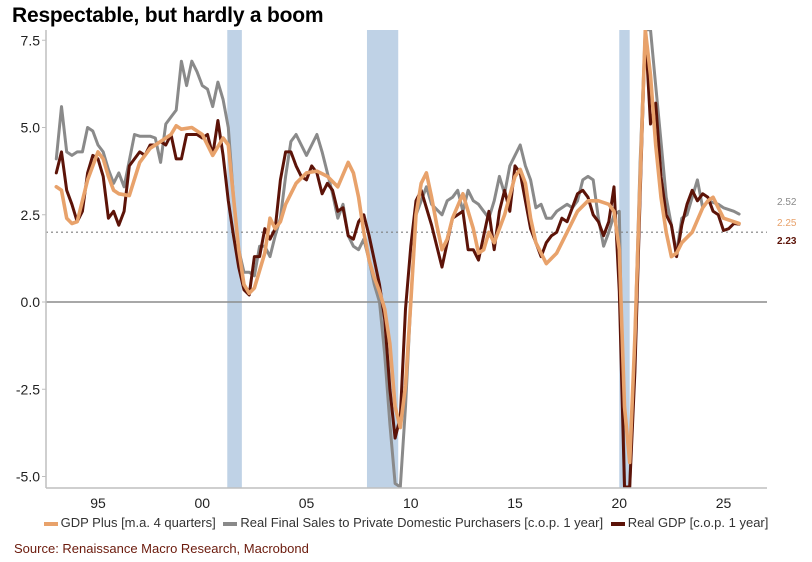  What do you see at coordinates (98, 503) in the screenshot?
I see `x-tick-label: 95` at bounding box center [98, 503].